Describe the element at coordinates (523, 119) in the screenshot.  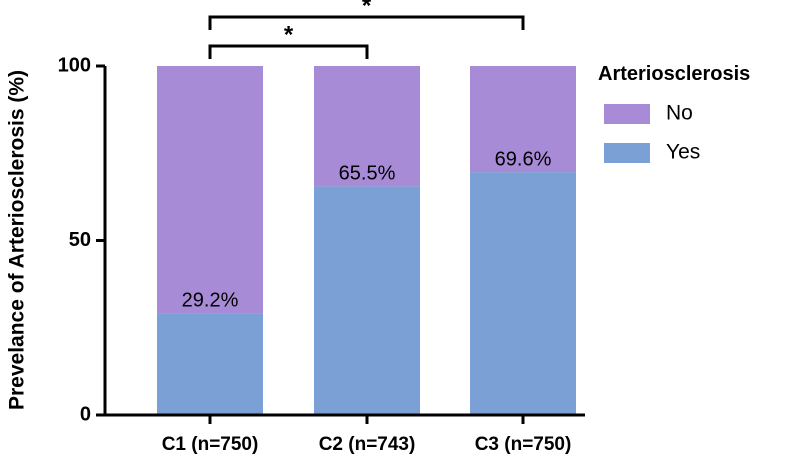
I see `bar-no-c3` at that location.